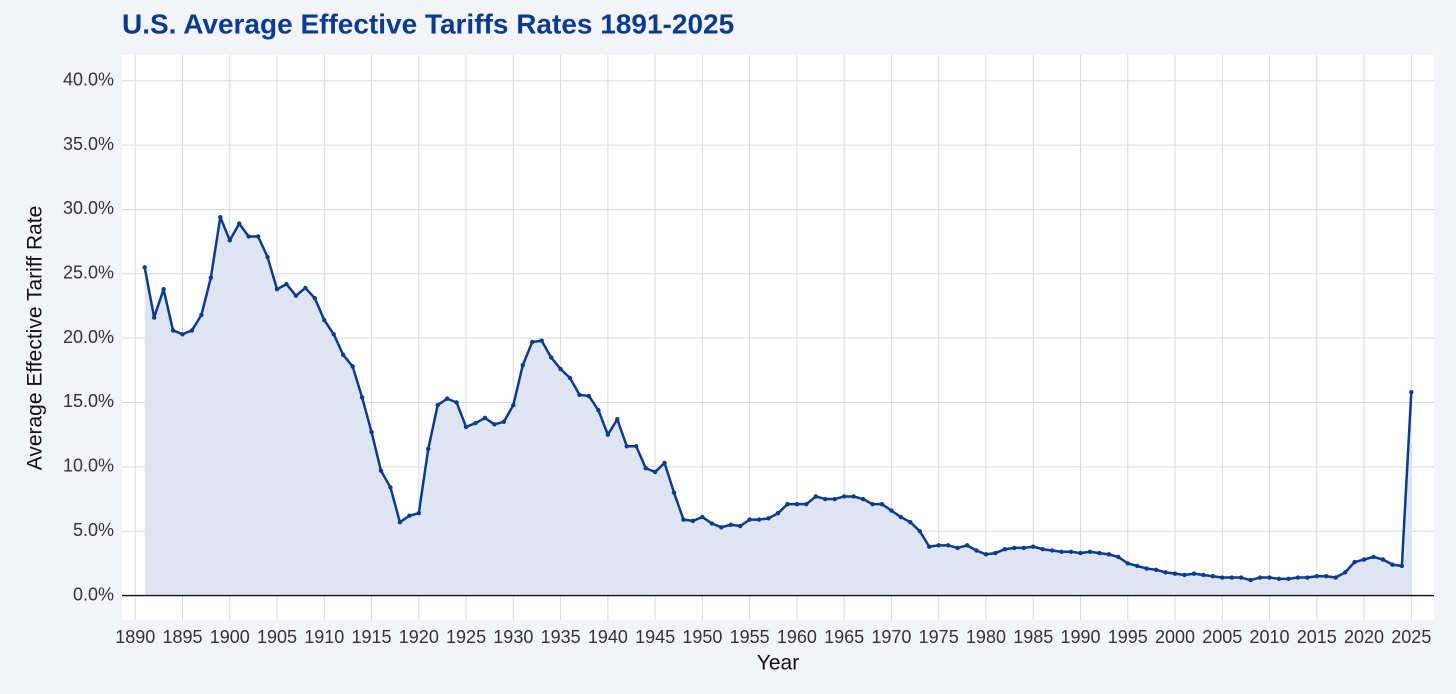 The height and width of the screenshot is (694, 1456). Describe the element at coordinates (891, 637) in the screenshot. I see `x-tick-label: 1970` at that location.